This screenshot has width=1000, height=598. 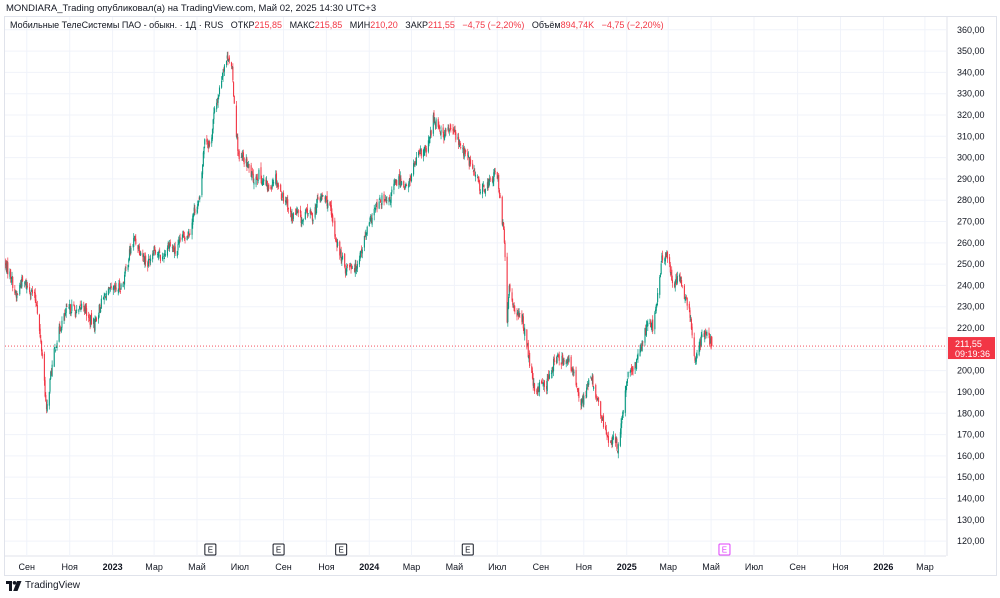 What do you see at coordinates (971, 51) in the screenshot?
I see `price-tick-label: 350,00` at bounding box center [971, 51].